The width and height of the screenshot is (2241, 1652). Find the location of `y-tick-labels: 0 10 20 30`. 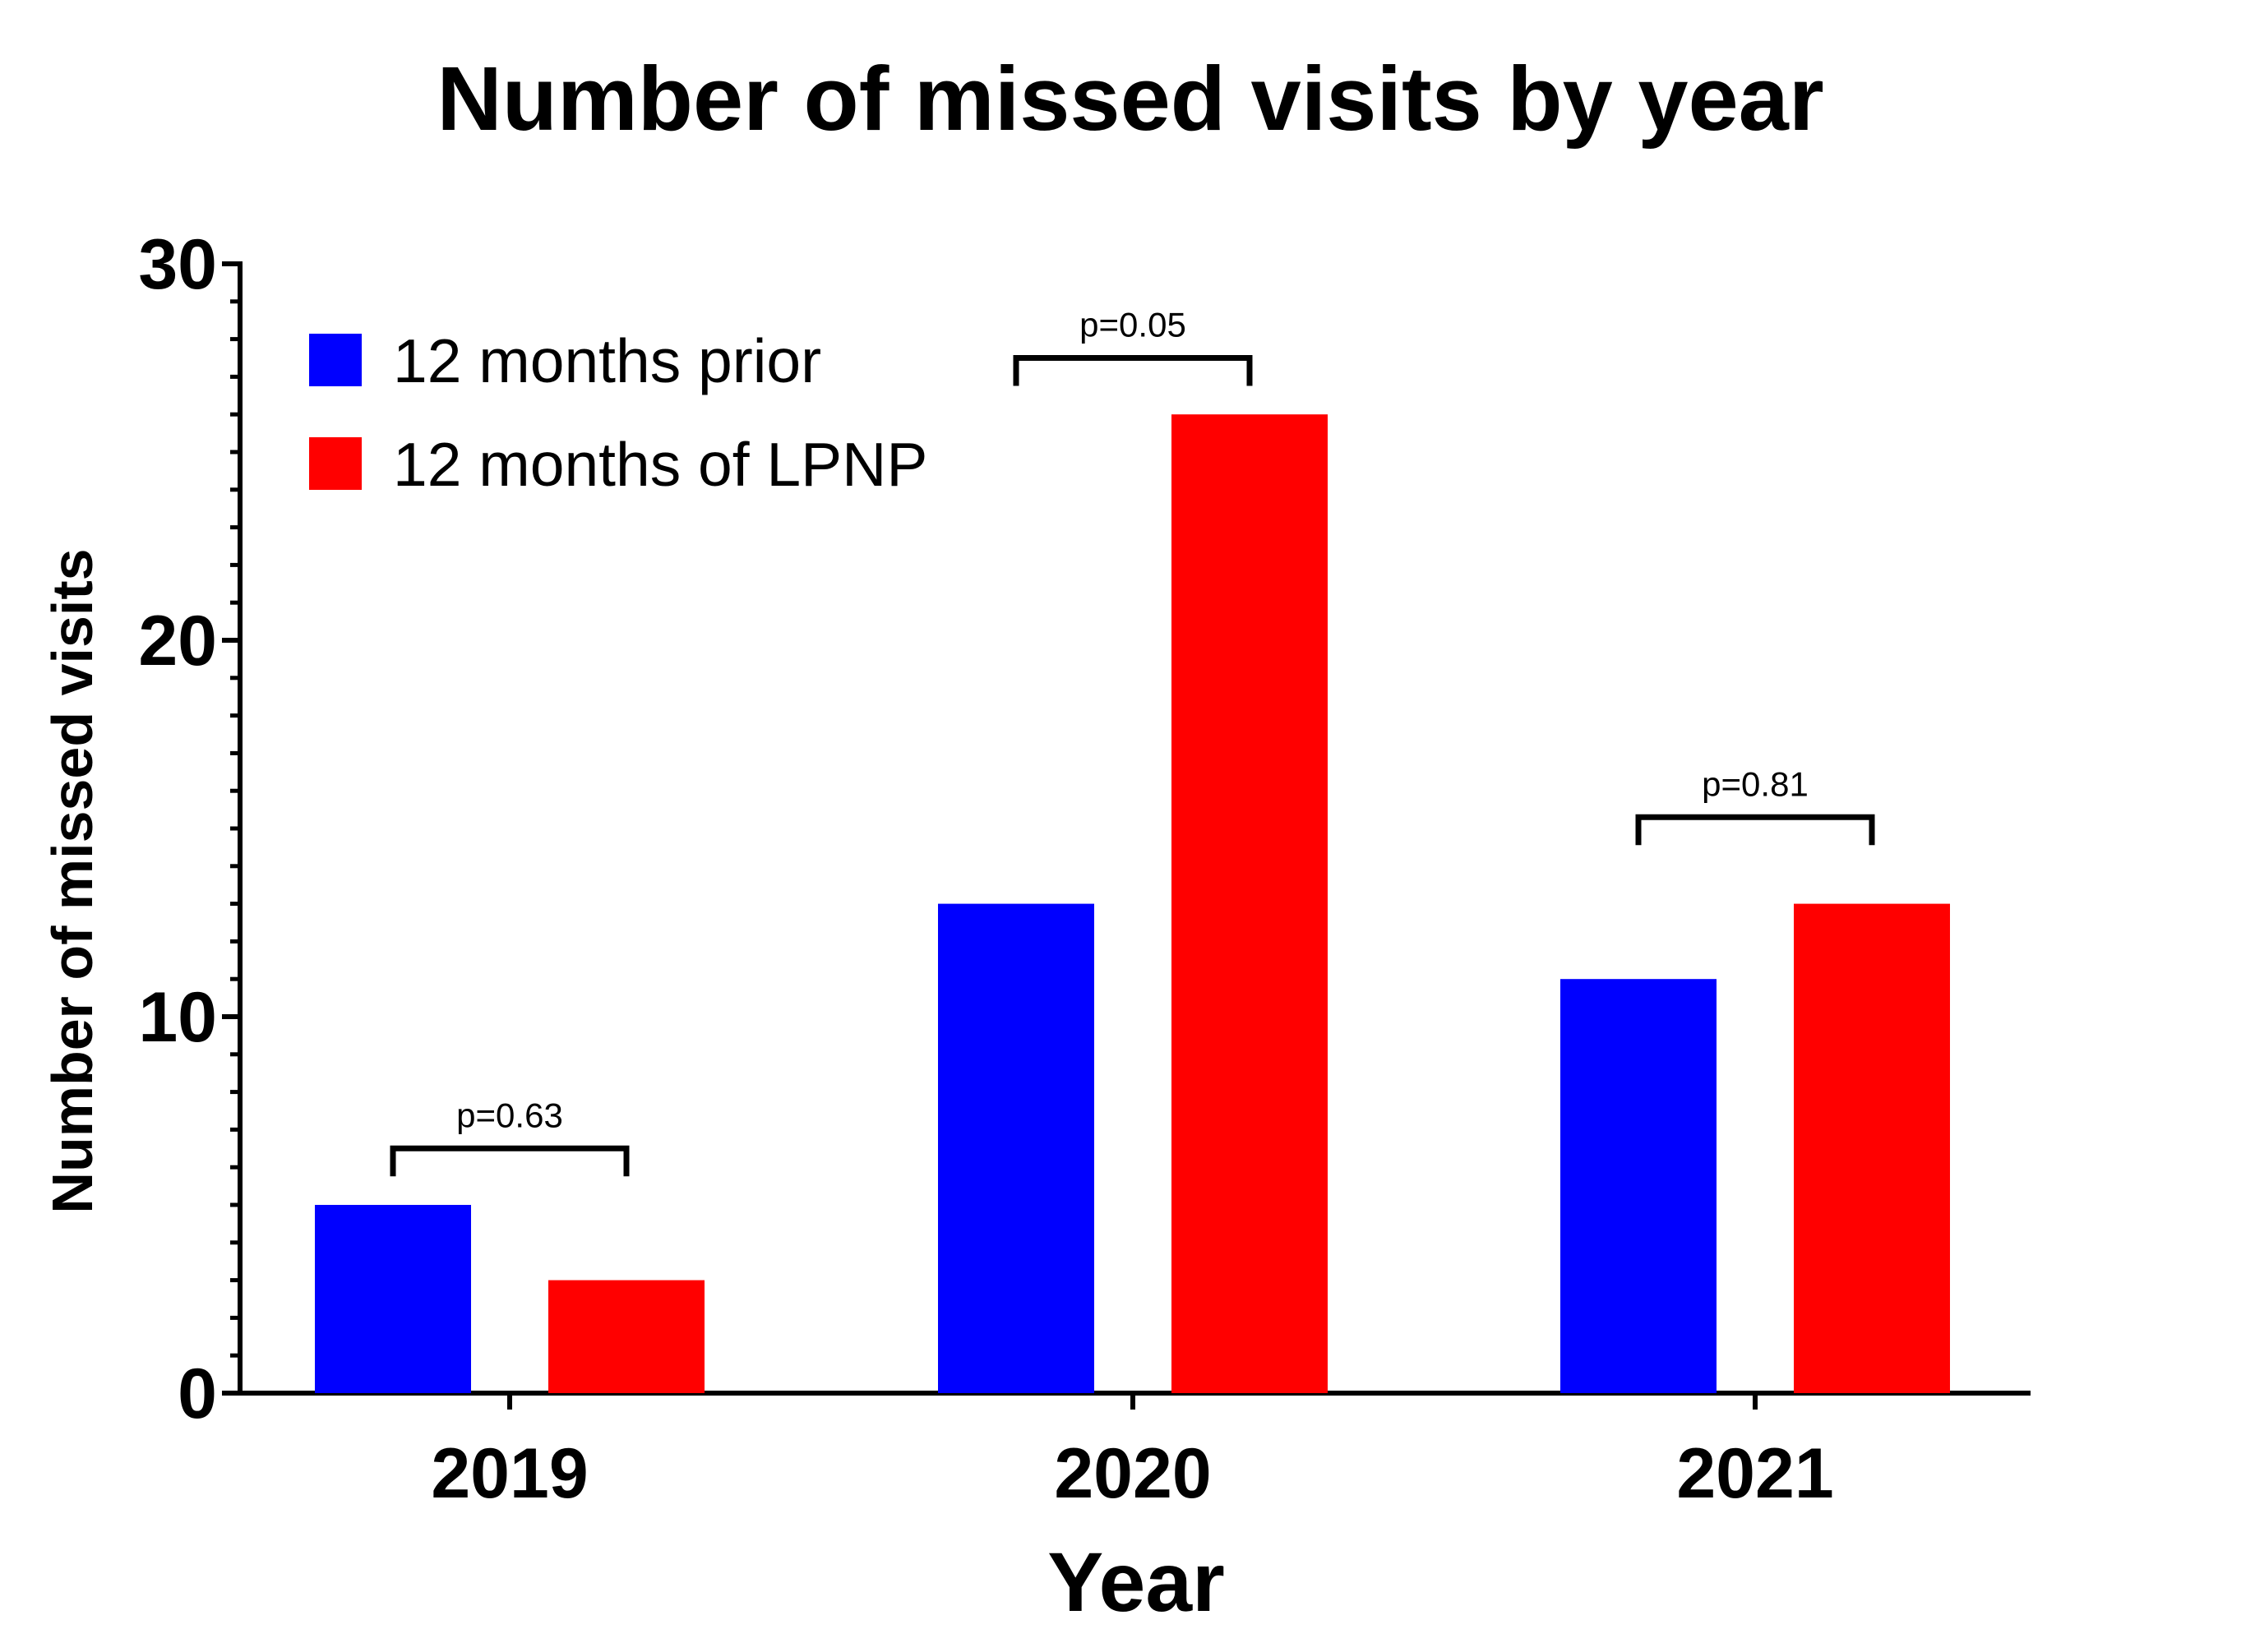

y-tick-labels: 0 10 20 30 is located at coordinates (177, 829).